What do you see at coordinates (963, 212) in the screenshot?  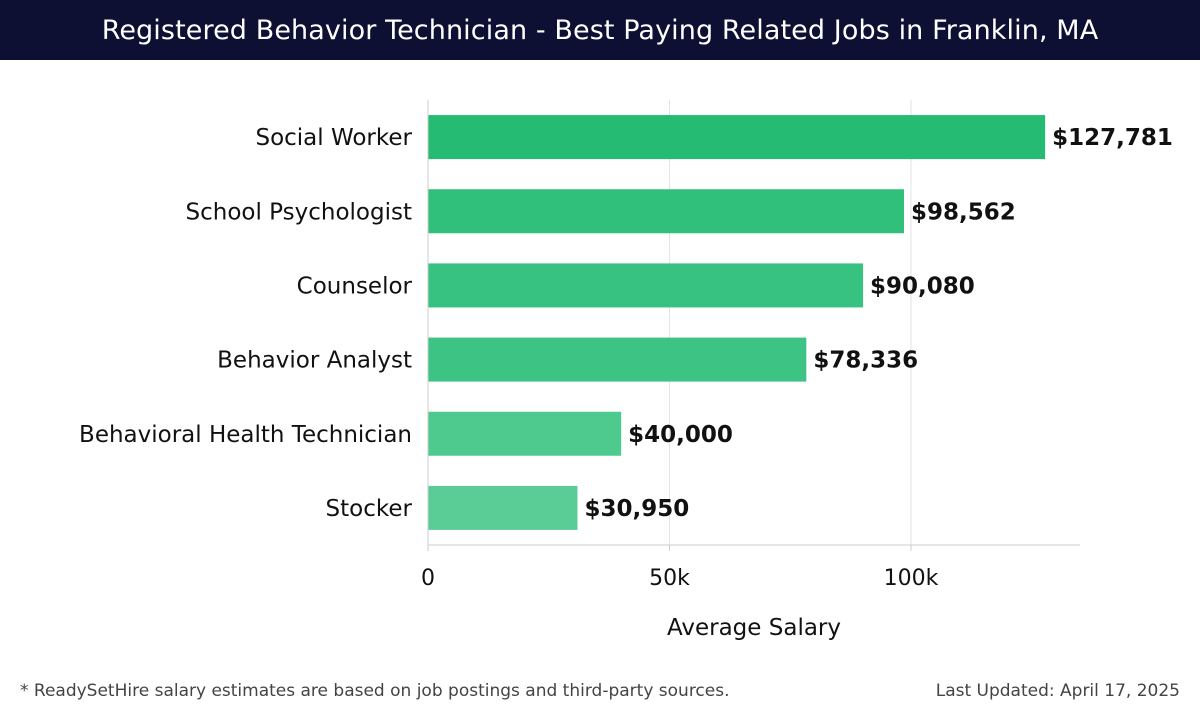 I see `value-label-1: $98,562` at bounding box center [963, 212].